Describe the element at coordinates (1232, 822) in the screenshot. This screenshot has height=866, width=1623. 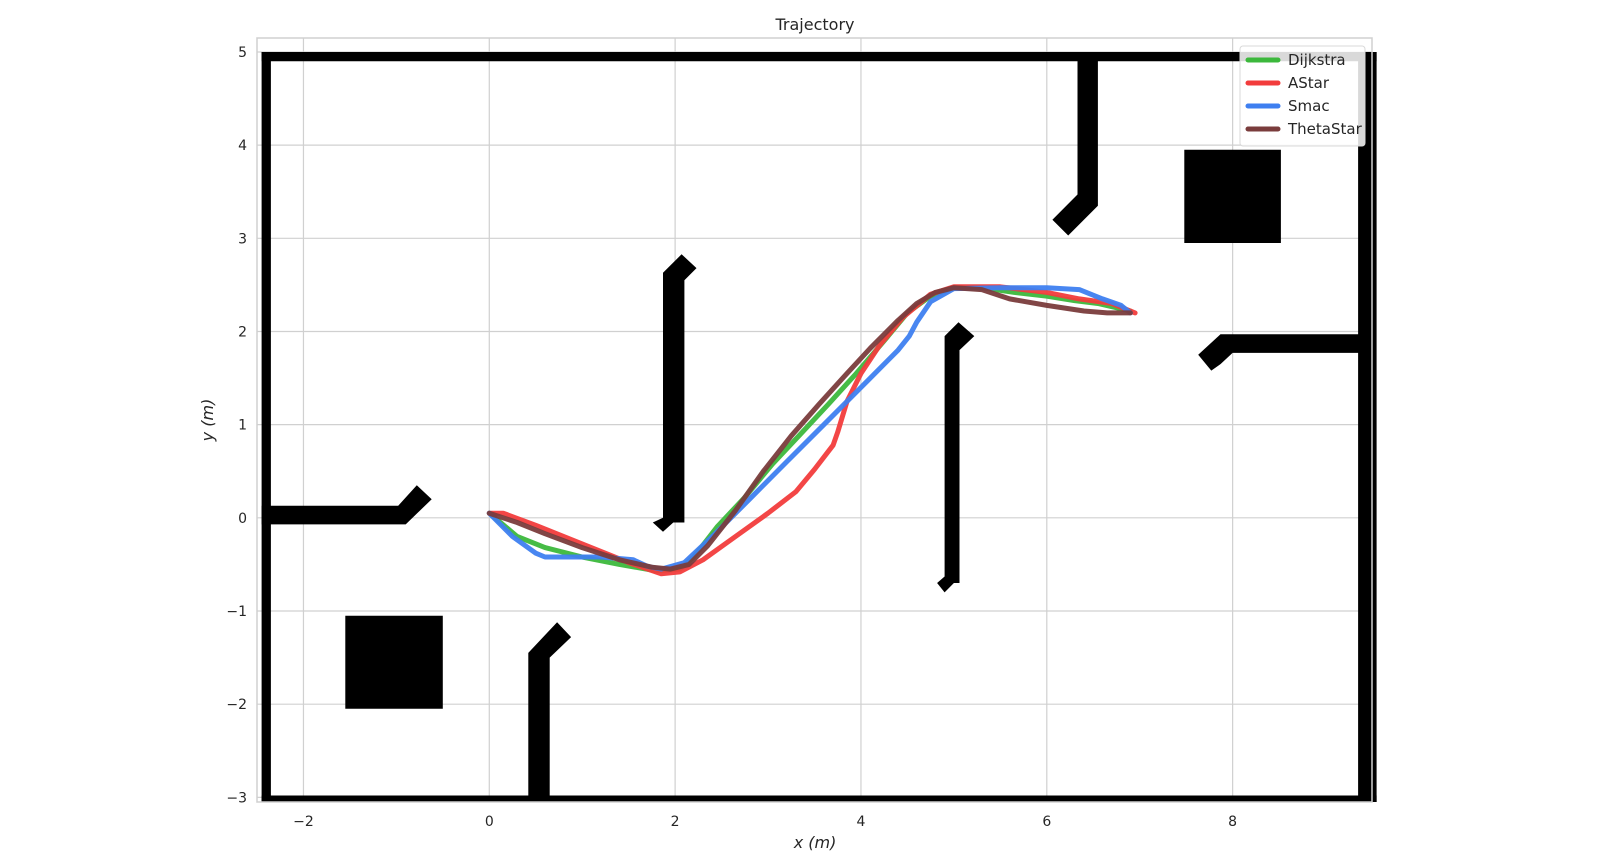
I see `x-tick-label: 8` at that location.